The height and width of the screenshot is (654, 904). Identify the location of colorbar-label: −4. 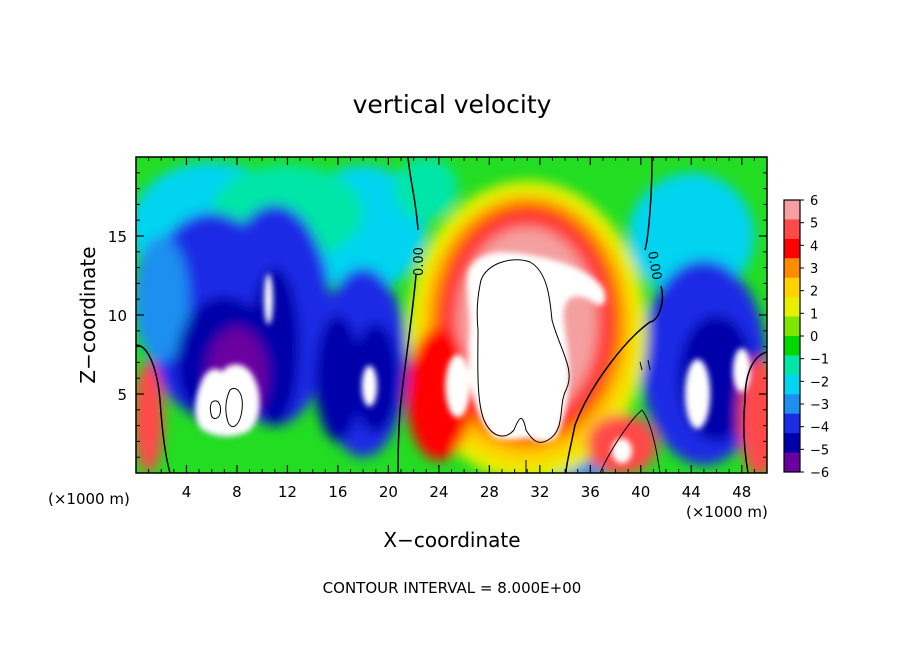
(819, 428).